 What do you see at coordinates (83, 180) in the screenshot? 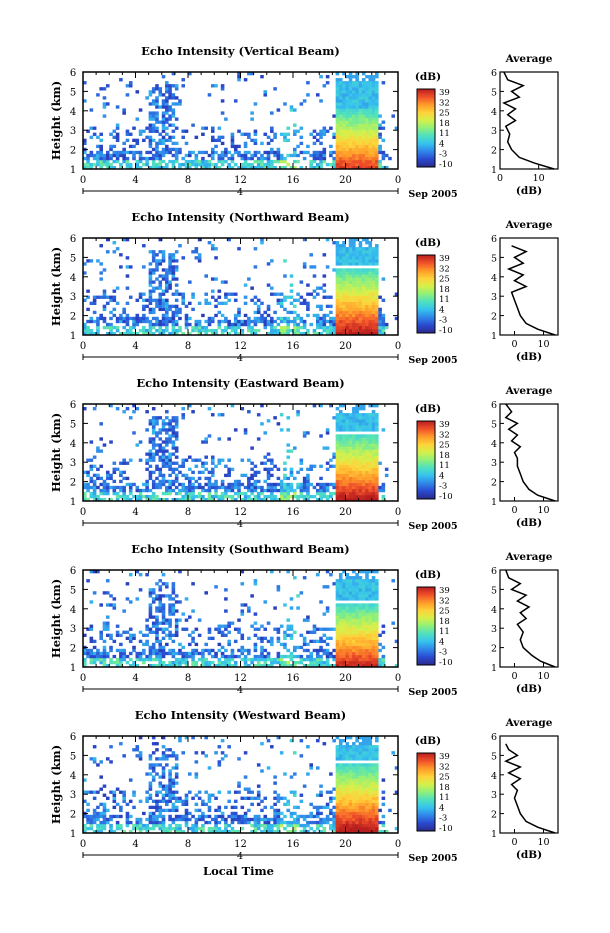
I see `x-tick-label: 0` at bounding box center [83, 180].